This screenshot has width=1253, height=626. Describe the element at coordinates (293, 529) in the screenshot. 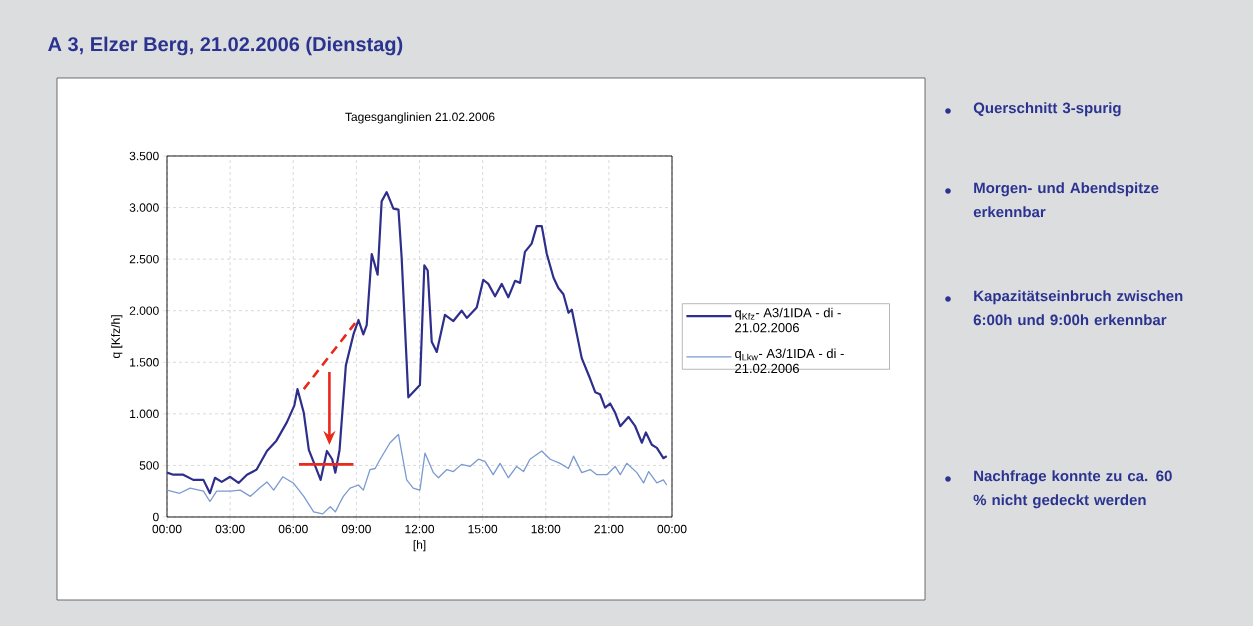

I see `x-tick-label: 06:00` at that location.